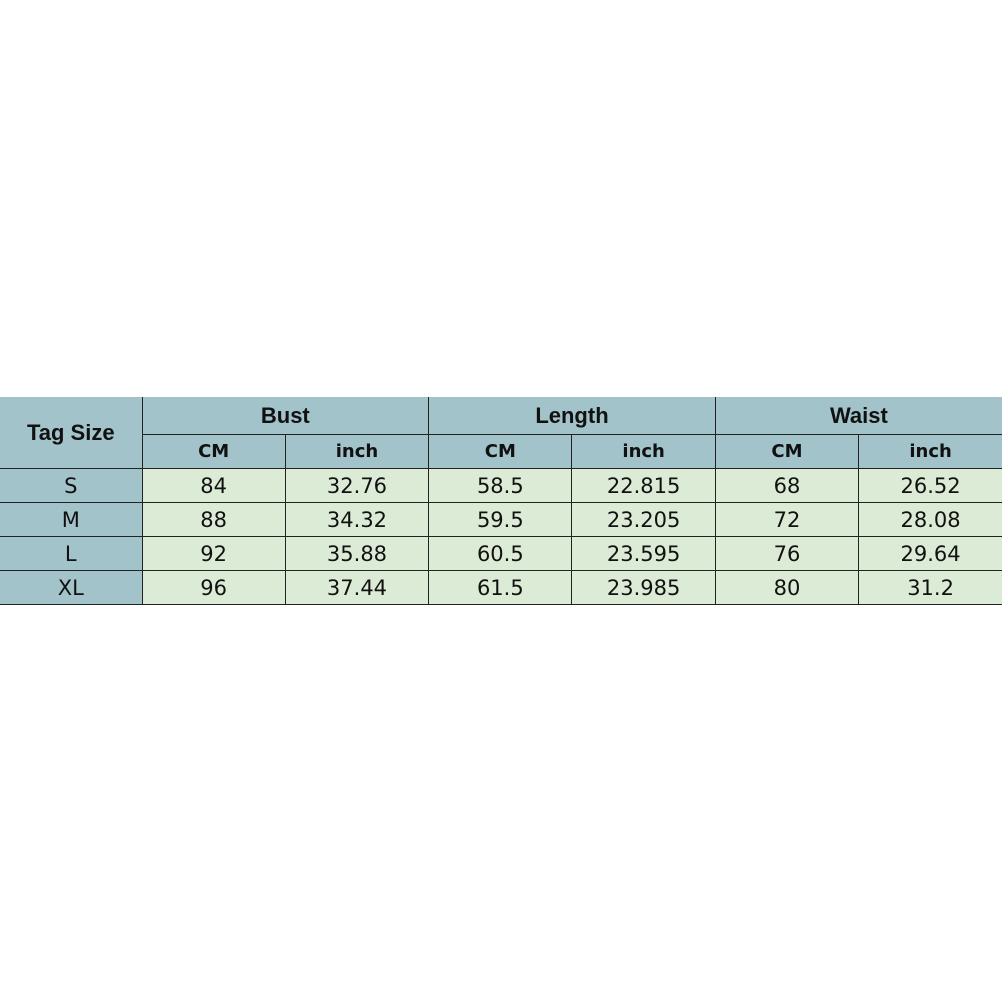 The height and width of the screenshot is (1002, 1002). Describe the element at coordinates (930, 553) in the screenshot. I see `value-cell: 29.64` at that location.